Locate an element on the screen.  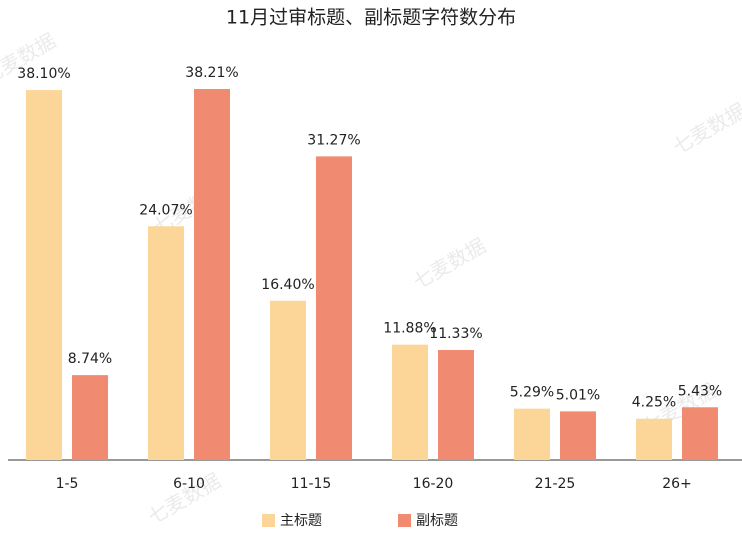
legend-label: 主标题 is located at coordinates (301, 521).